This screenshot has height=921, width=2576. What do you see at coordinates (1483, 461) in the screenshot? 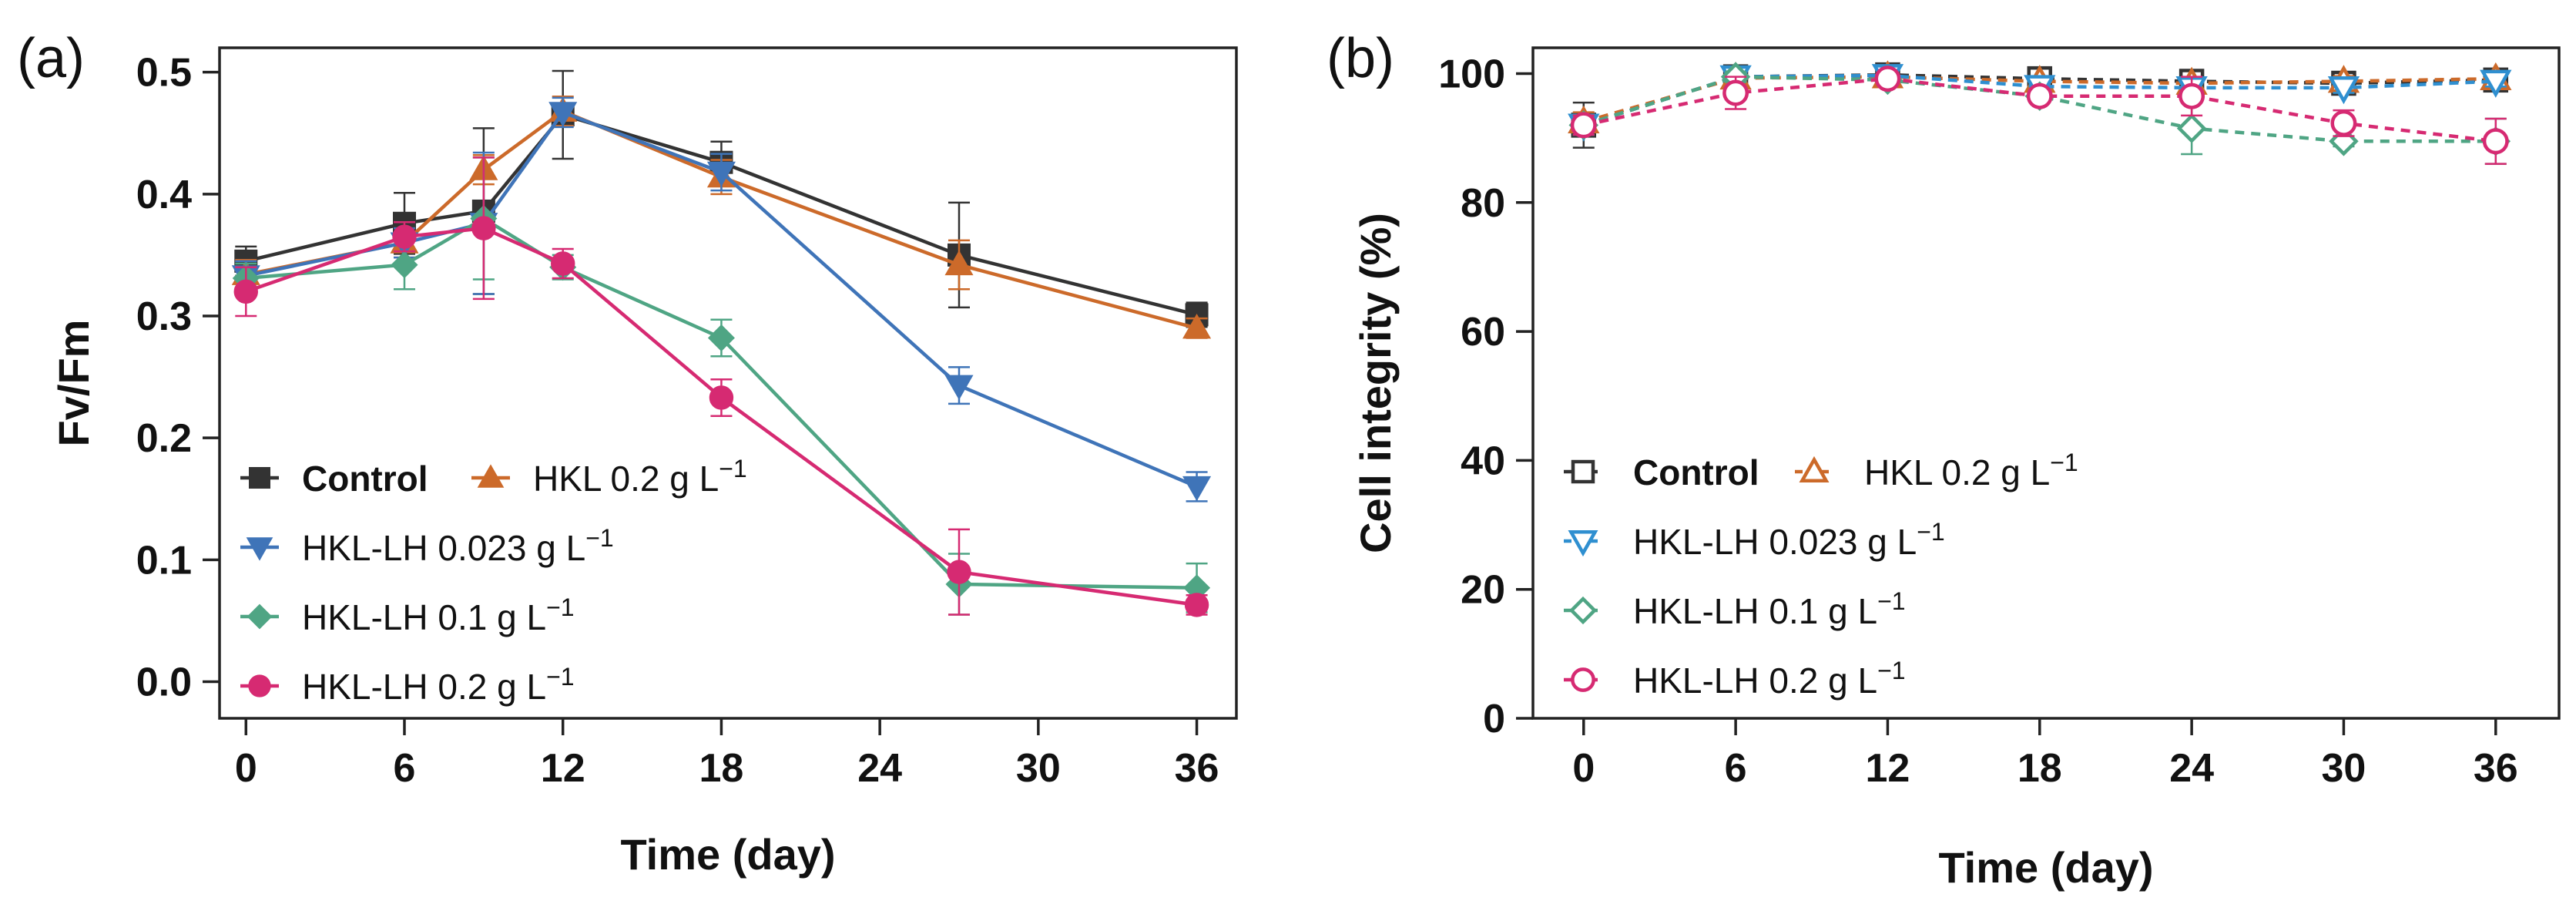
I see `y-tick-label: 40` at bounding box center [1483, 461].